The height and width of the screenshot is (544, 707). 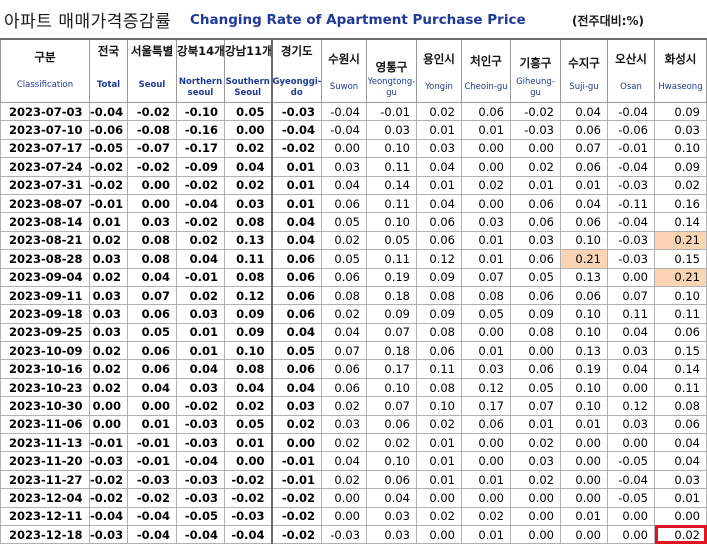 What do you see at coordinates (152, 70) in the screenshot?
I see `header-seoul: 서울특별 Seoul` at bounding box center [152, 70].